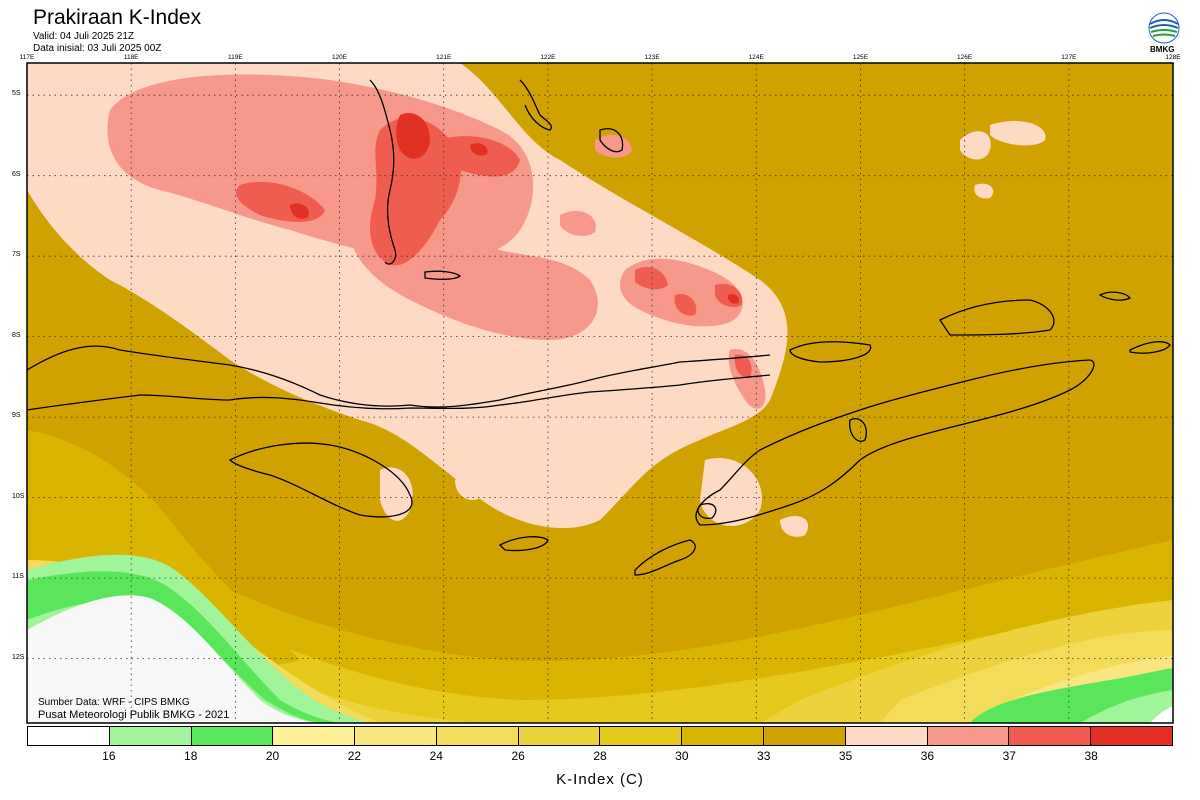 Image resolution: width=1200 pixels, height=800 pixels. I want to click on chart-title: Prakiraan K-Index, so click(117, 17).